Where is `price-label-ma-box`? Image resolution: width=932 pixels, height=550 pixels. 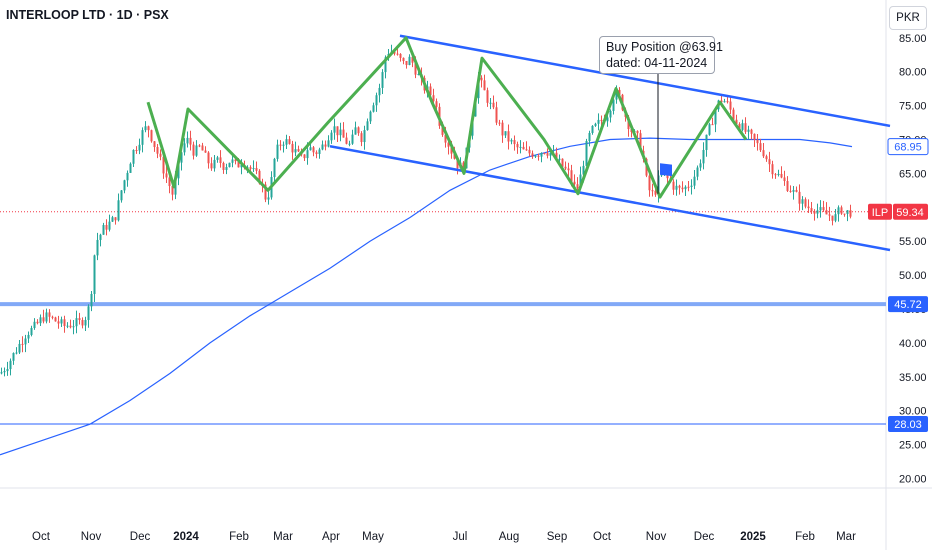
price-label-ma-box is located at coordinates (908, 147).